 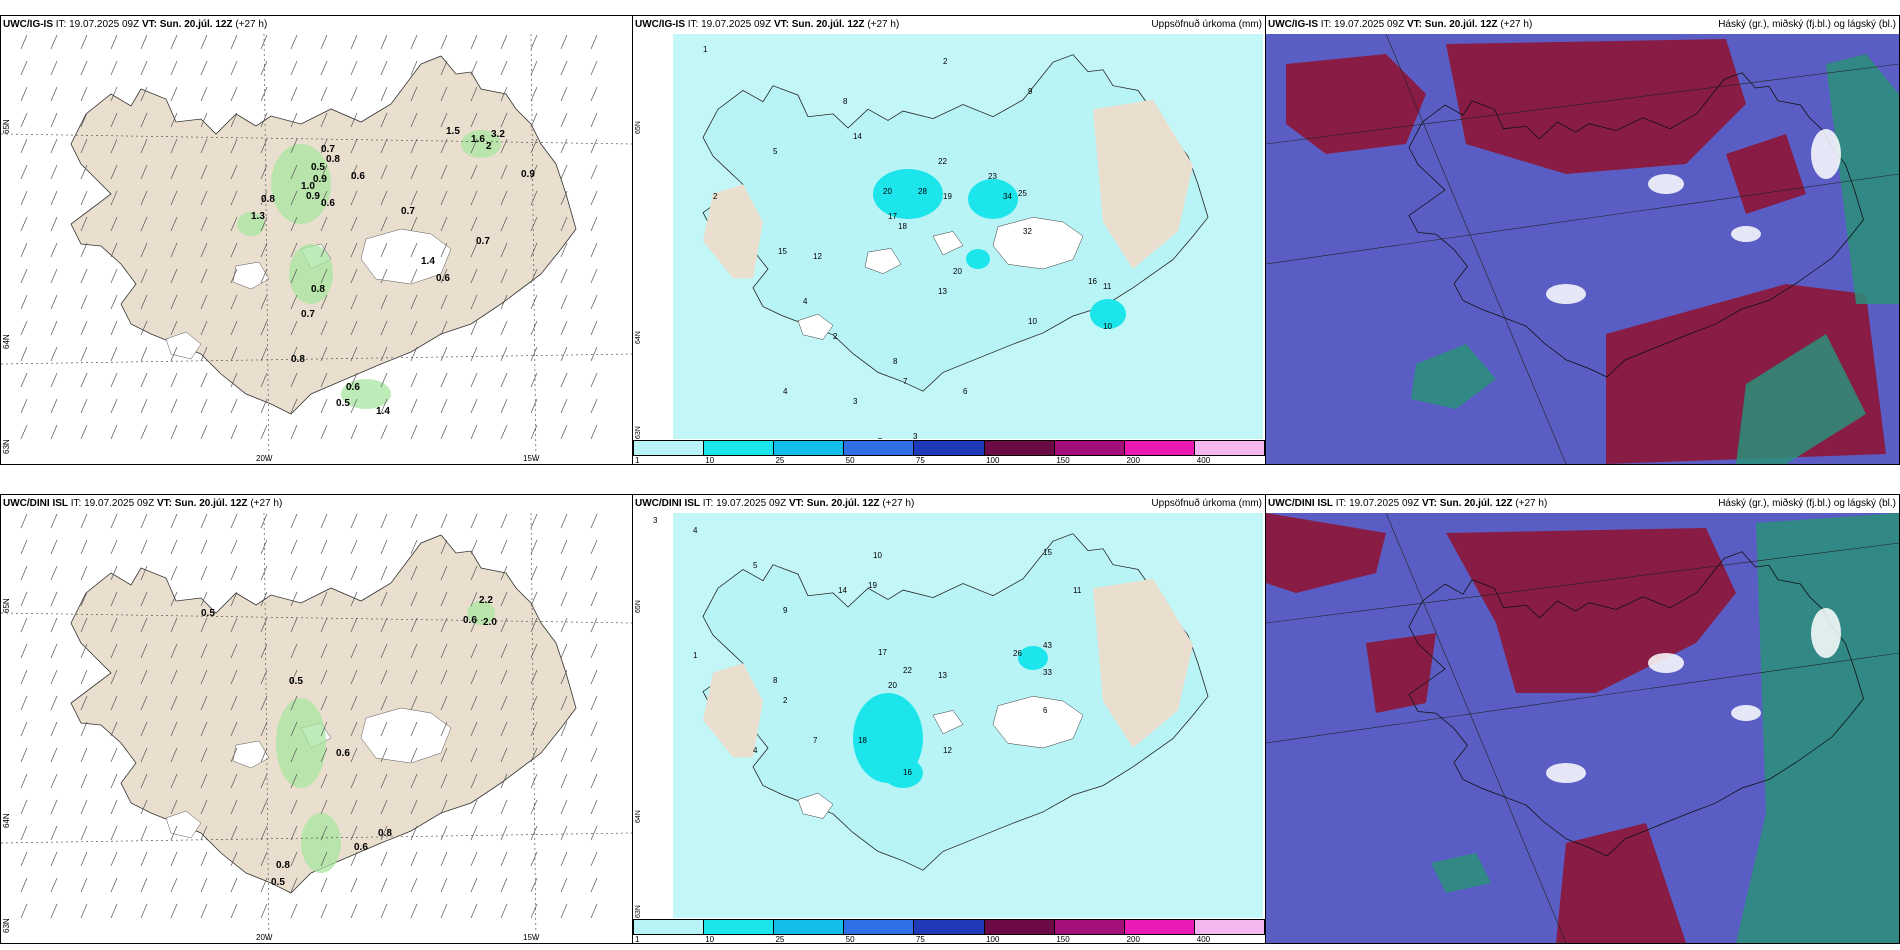 What do you see at coordinates (318, 167) in the screenshot?
I see `wind-value-label: 0.5` at bounding box center [318, 167].